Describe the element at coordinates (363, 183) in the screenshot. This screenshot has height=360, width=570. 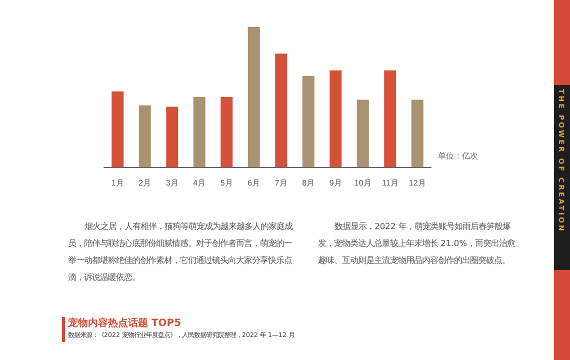
I see `x-tick-label: 10月` at that location.